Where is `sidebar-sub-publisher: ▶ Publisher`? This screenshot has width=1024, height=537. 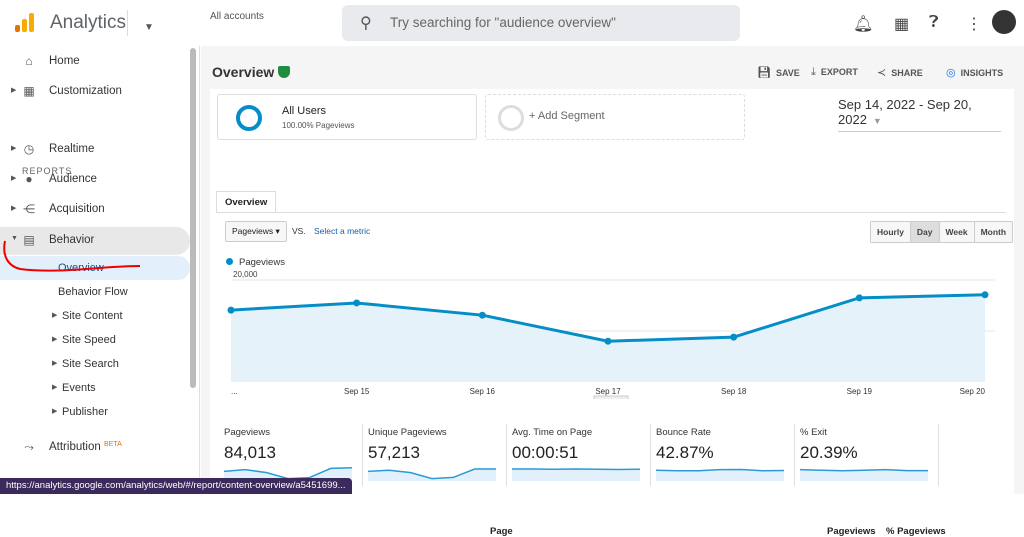
sidebar-sub-publisher: ▶ Publisher is located at coordinates (95, 412).